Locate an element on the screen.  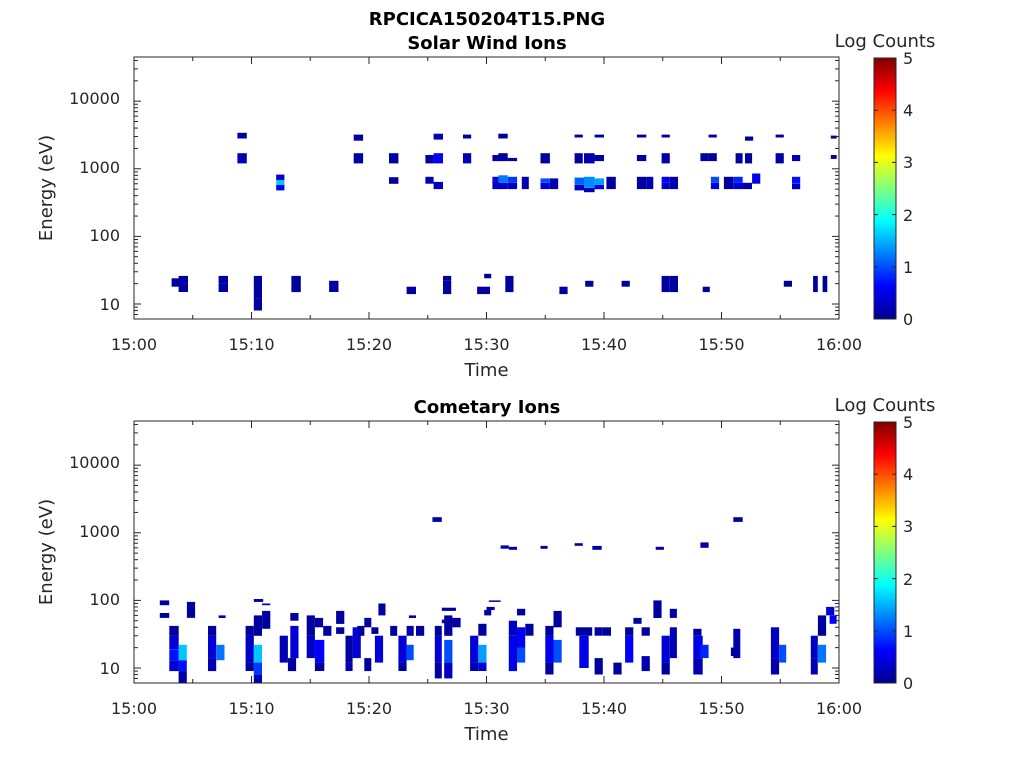
colorbar-tick-label: 1 is located at coordinates (908, 267).